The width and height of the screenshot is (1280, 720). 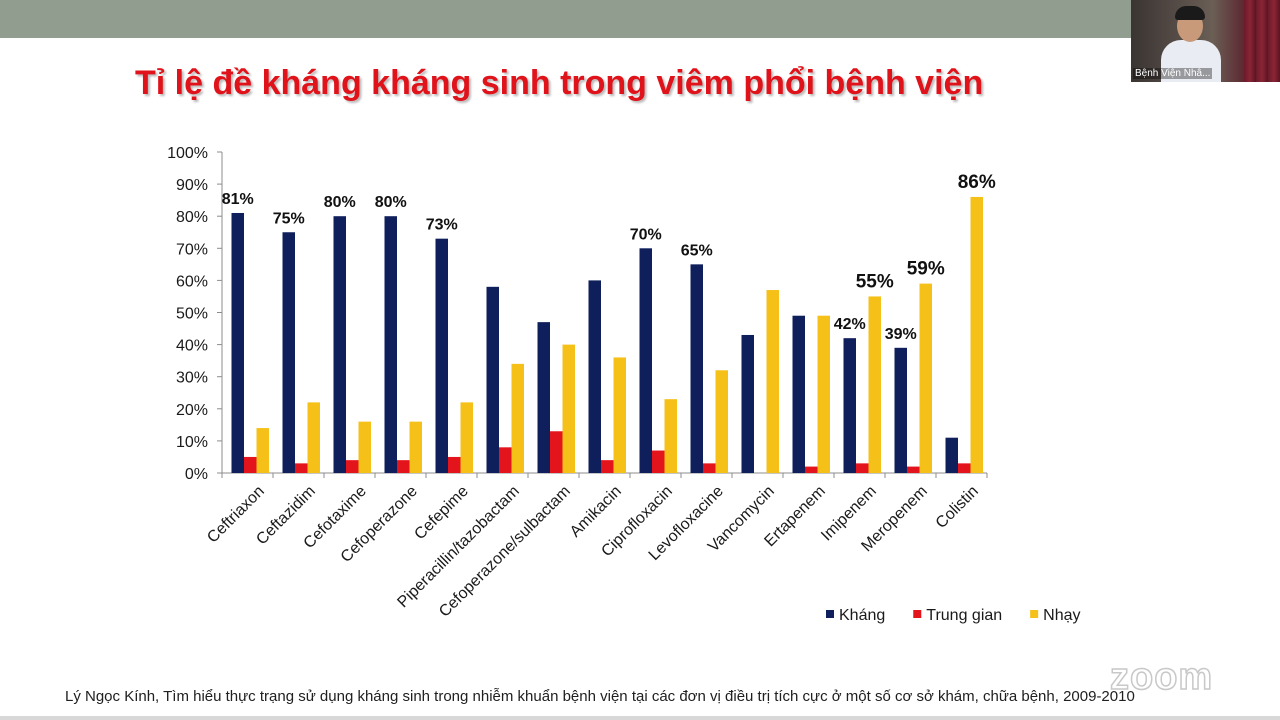 What do you see at coordinates (640, 718) in the screenshot?
I see `slide-bottom-border` at bounding box center [640, 718].